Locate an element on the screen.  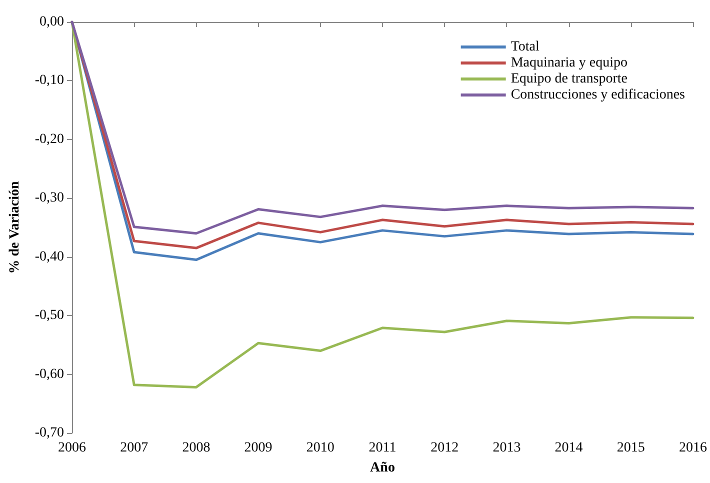
legend-label: Equipo de transporte is located at coordinates (569, 79).